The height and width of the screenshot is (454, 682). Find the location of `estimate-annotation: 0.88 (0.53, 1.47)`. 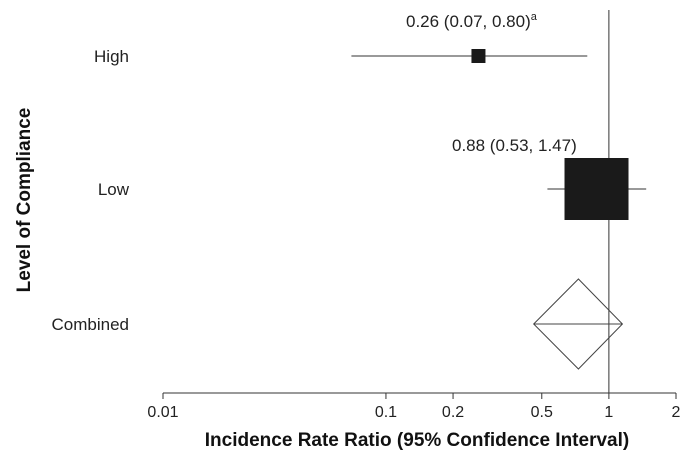

estimate-annotation: 0.88 (0.53, 1.47) is located at coordinates (514, 145).